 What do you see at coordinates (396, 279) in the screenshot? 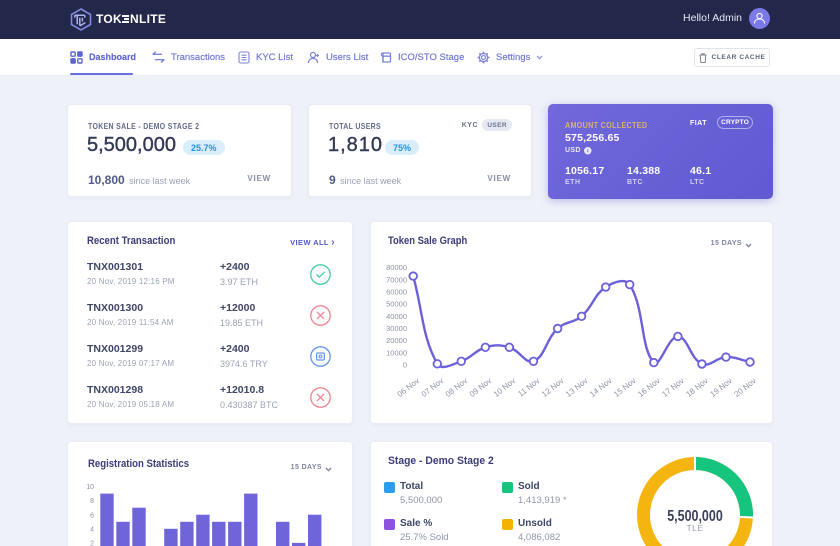
I see `svg-text: 70000` at bounding box center [396, 279].